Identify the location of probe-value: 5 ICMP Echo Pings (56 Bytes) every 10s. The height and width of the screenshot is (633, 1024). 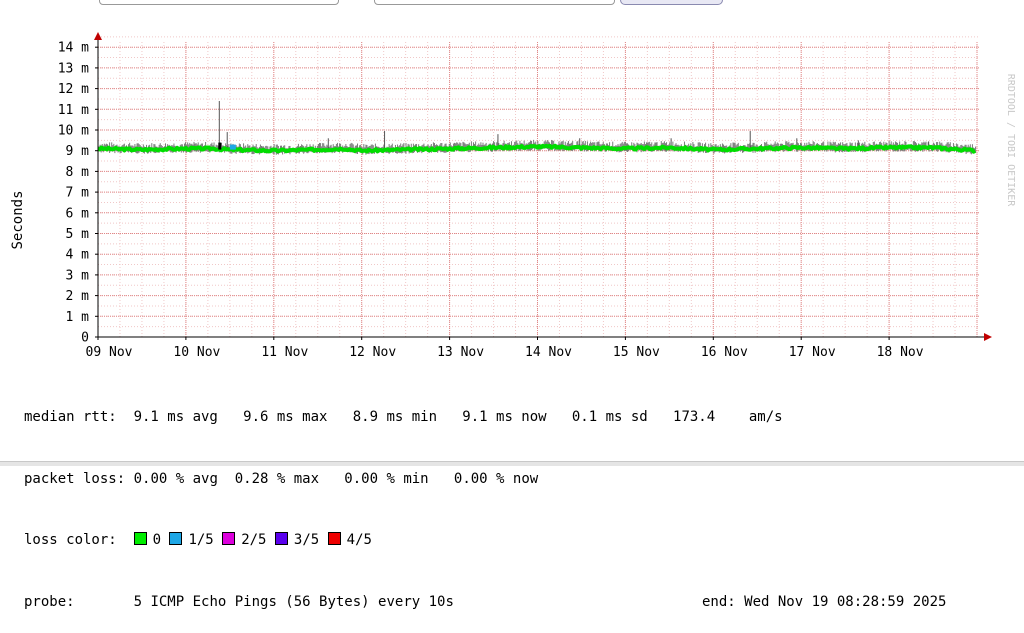
(293, 601).